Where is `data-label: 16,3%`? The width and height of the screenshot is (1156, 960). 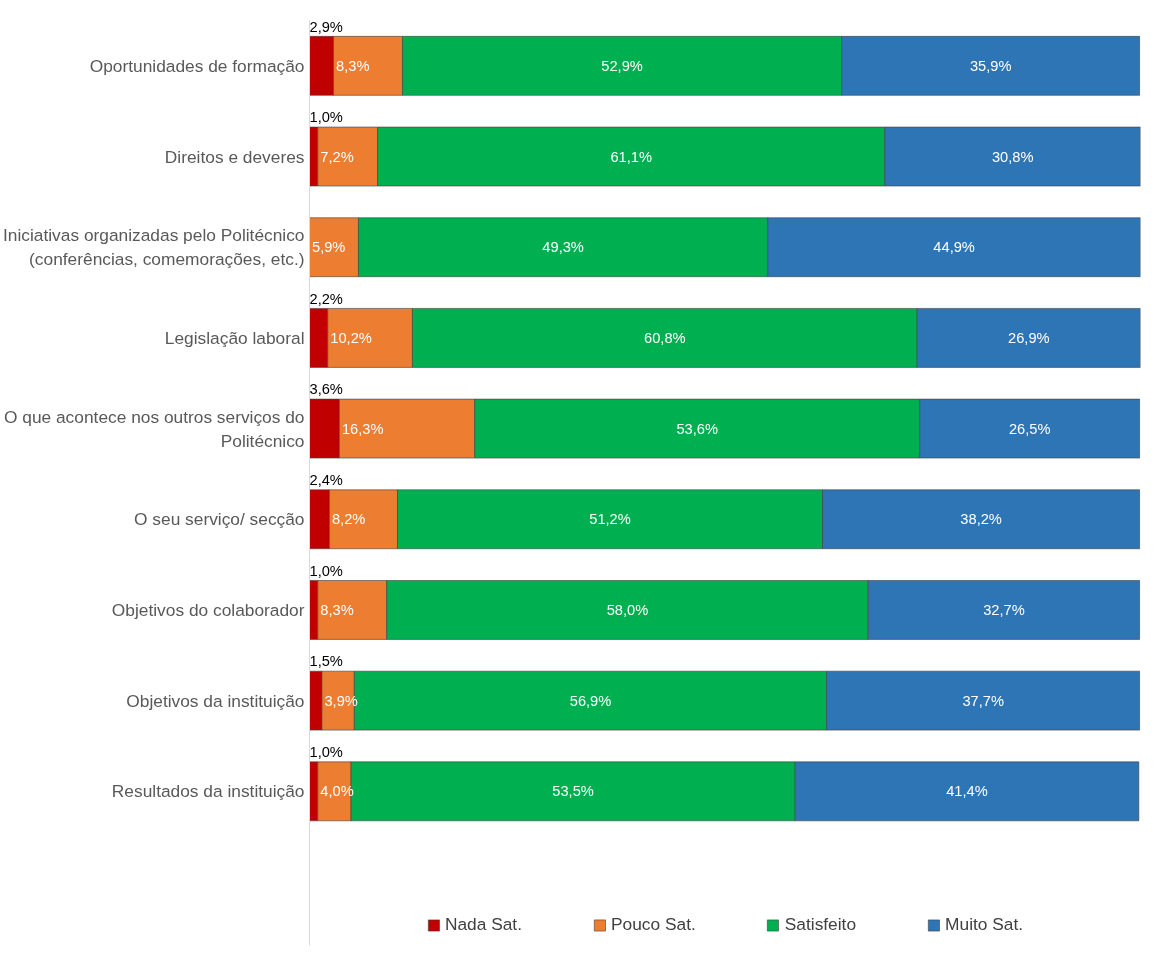
data-label: 16,3% is located at coordinates (362, 428).